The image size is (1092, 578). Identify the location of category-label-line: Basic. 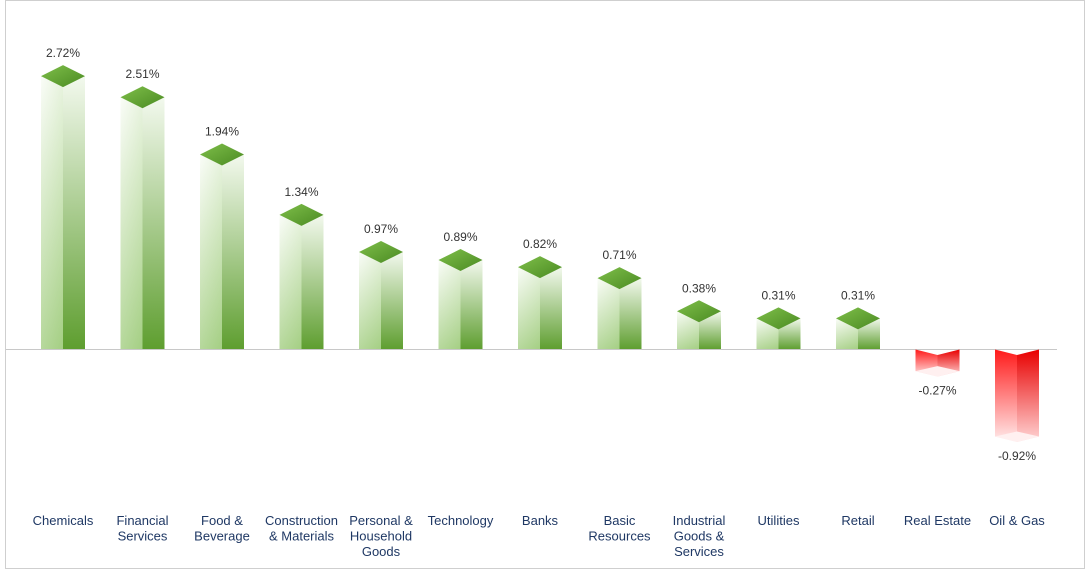
(620, 520).